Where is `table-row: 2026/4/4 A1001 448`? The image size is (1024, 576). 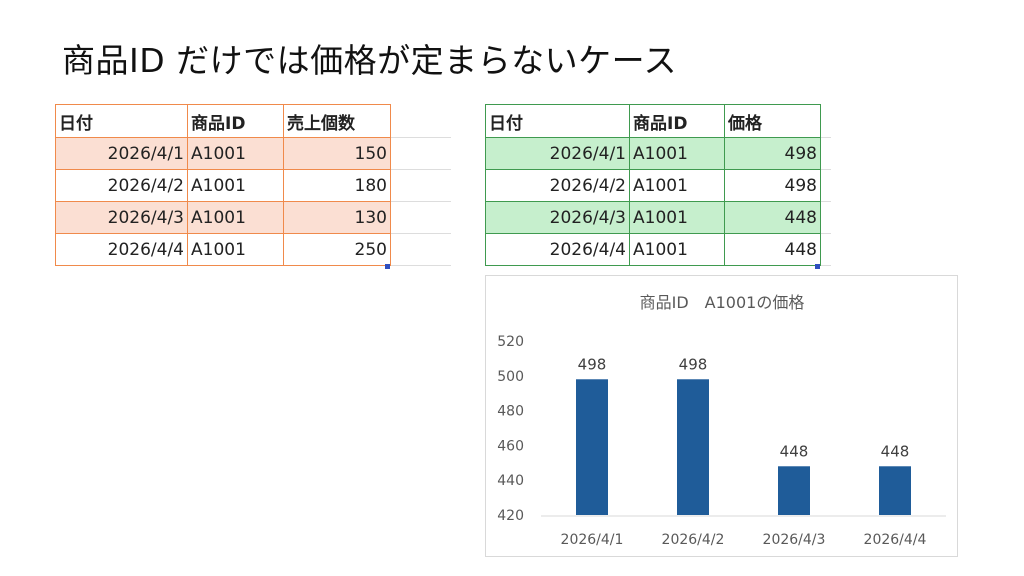 table-row: 2026/4/4 A1001 448 is located at coordinates (658, 249).